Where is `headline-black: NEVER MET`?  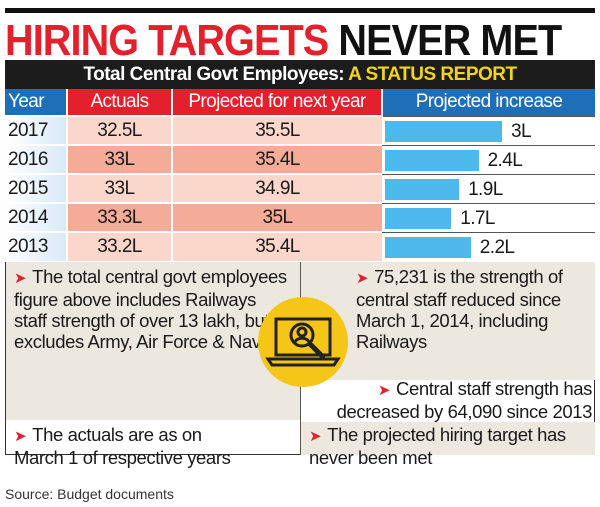
headline-black: NEVER MET is located at coordinates (450, 40).